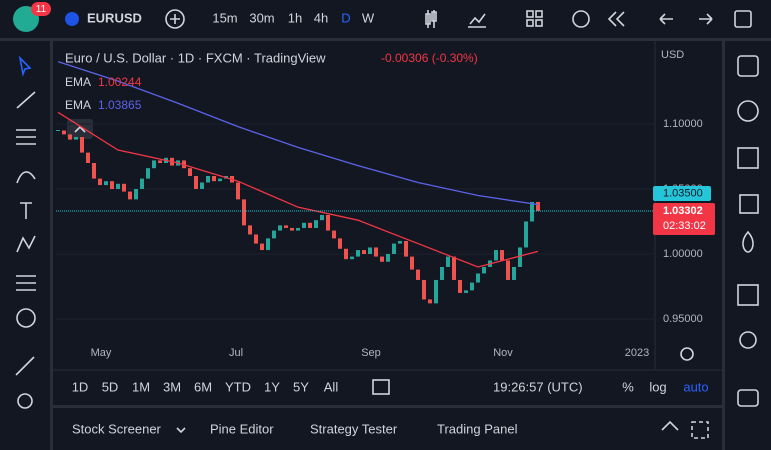 This screenshot has height=450, width=771. Describe the element at coordinates (272, 386) in the screenshot. I see `range-button: 1Y` at that location.